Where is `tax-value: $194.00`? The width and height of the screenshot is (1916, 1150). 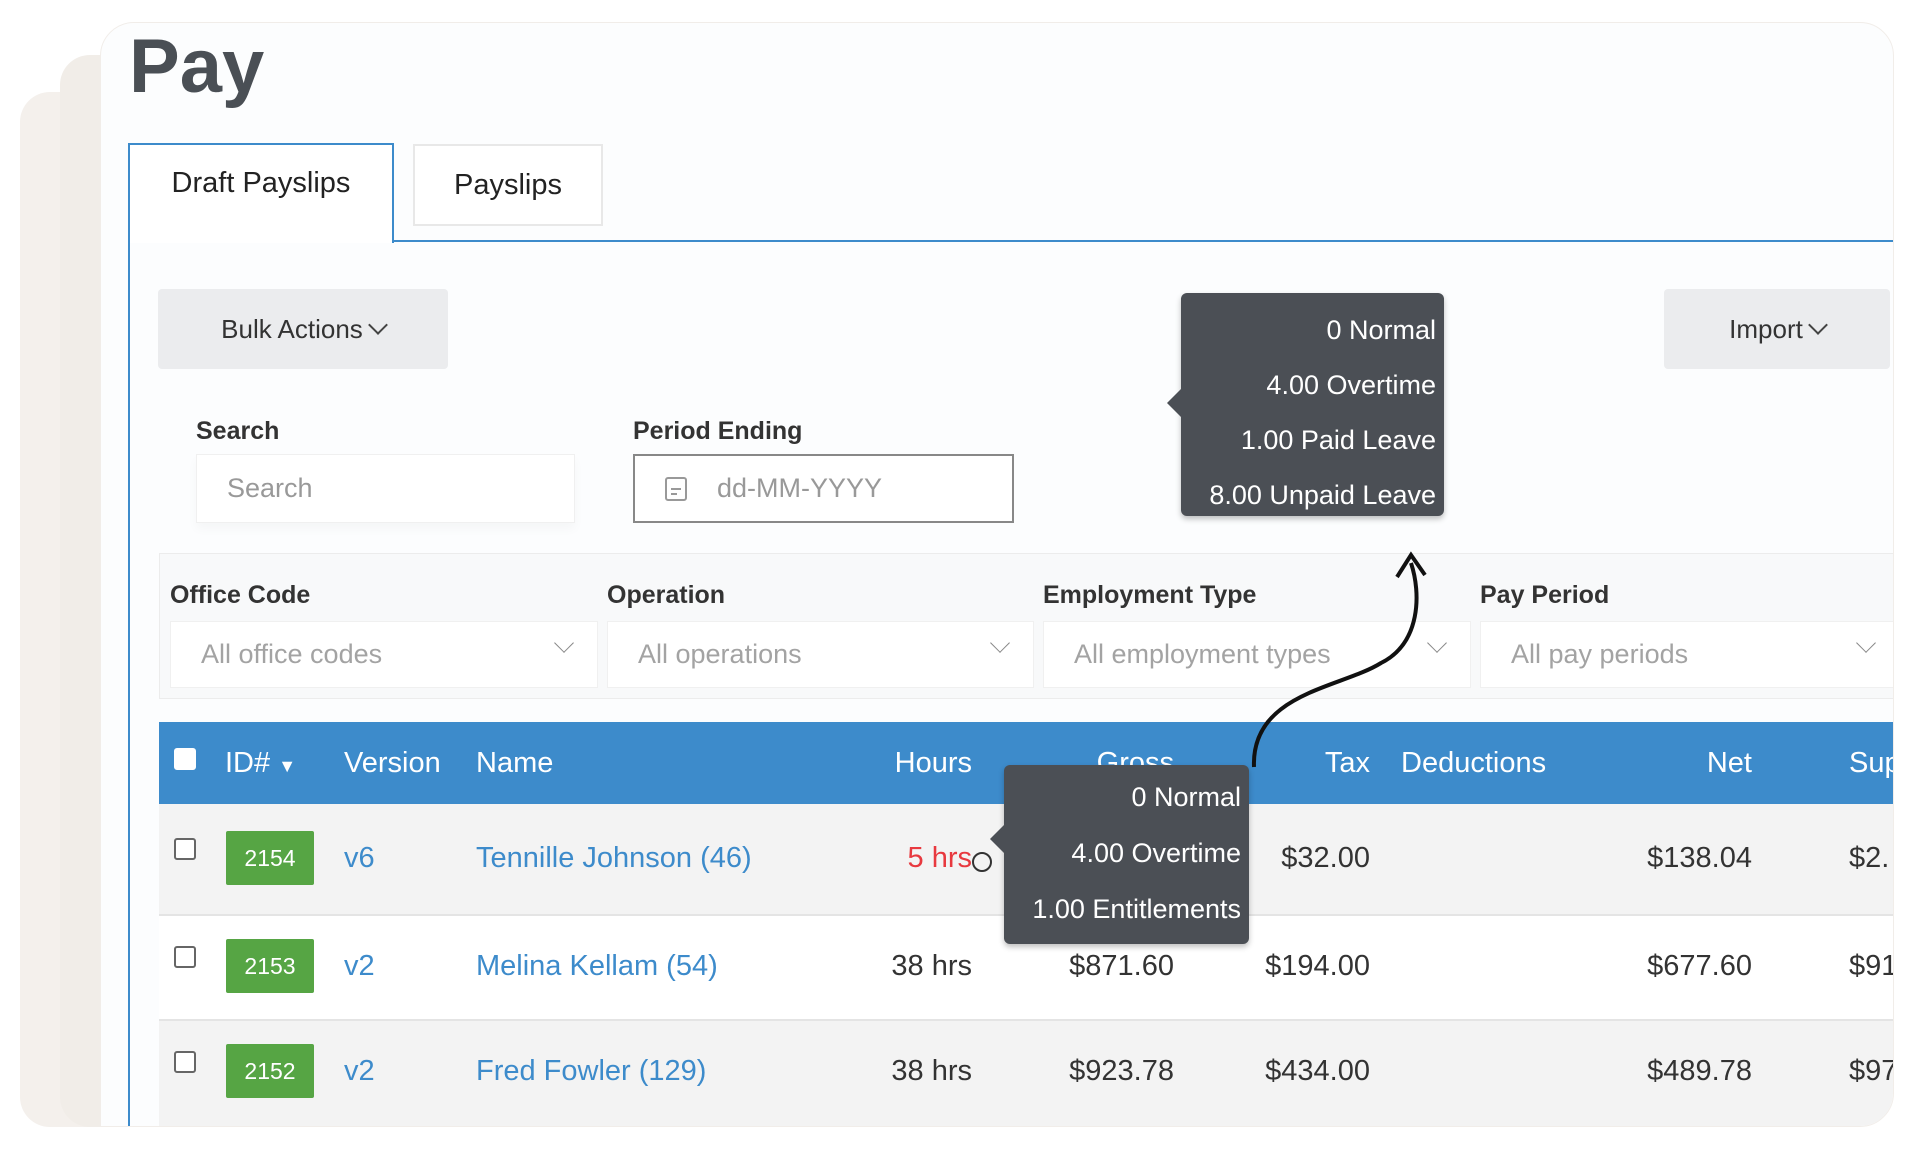
tax-value: $194.00 is located at coordinates (1317, 966).